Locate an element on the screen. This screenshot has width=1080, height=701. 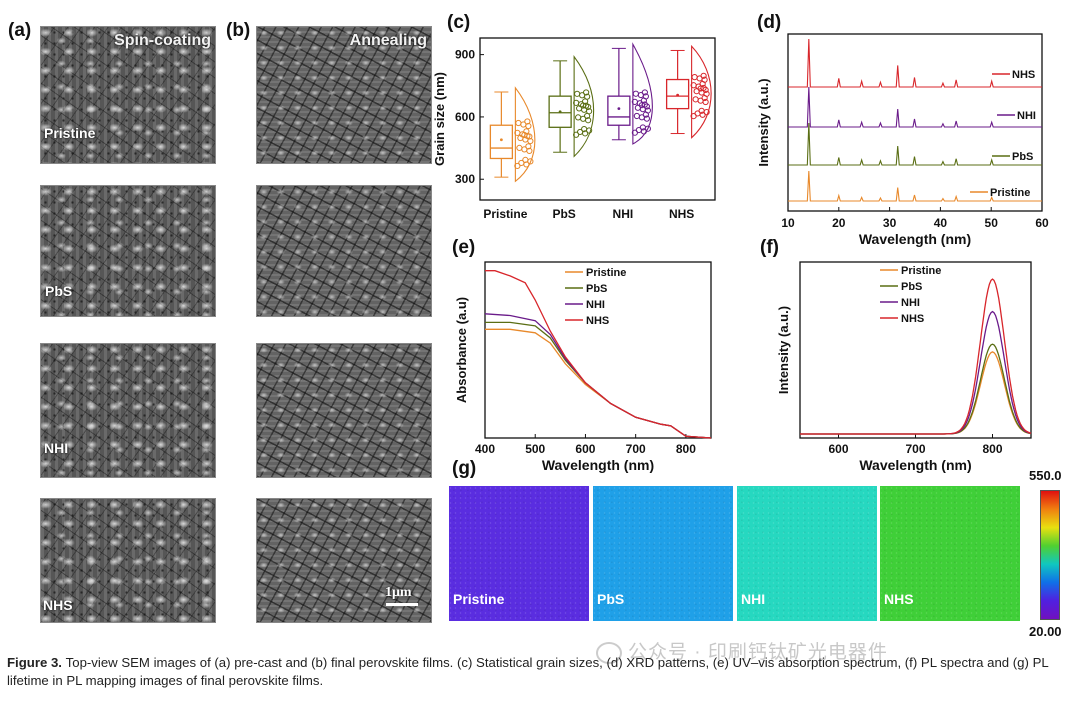
abs-series-NHI is located at coordinates (598, 376).